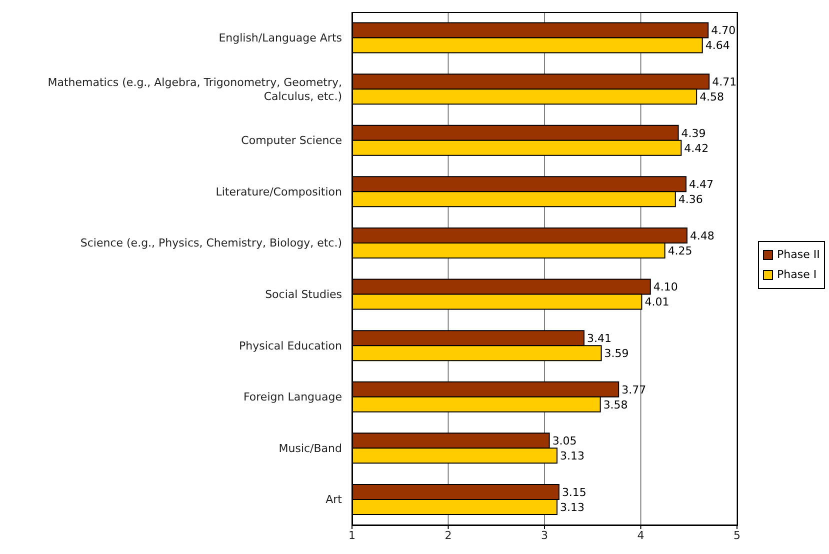  I want to click on x-tick-label: 1, so click(352, 535).